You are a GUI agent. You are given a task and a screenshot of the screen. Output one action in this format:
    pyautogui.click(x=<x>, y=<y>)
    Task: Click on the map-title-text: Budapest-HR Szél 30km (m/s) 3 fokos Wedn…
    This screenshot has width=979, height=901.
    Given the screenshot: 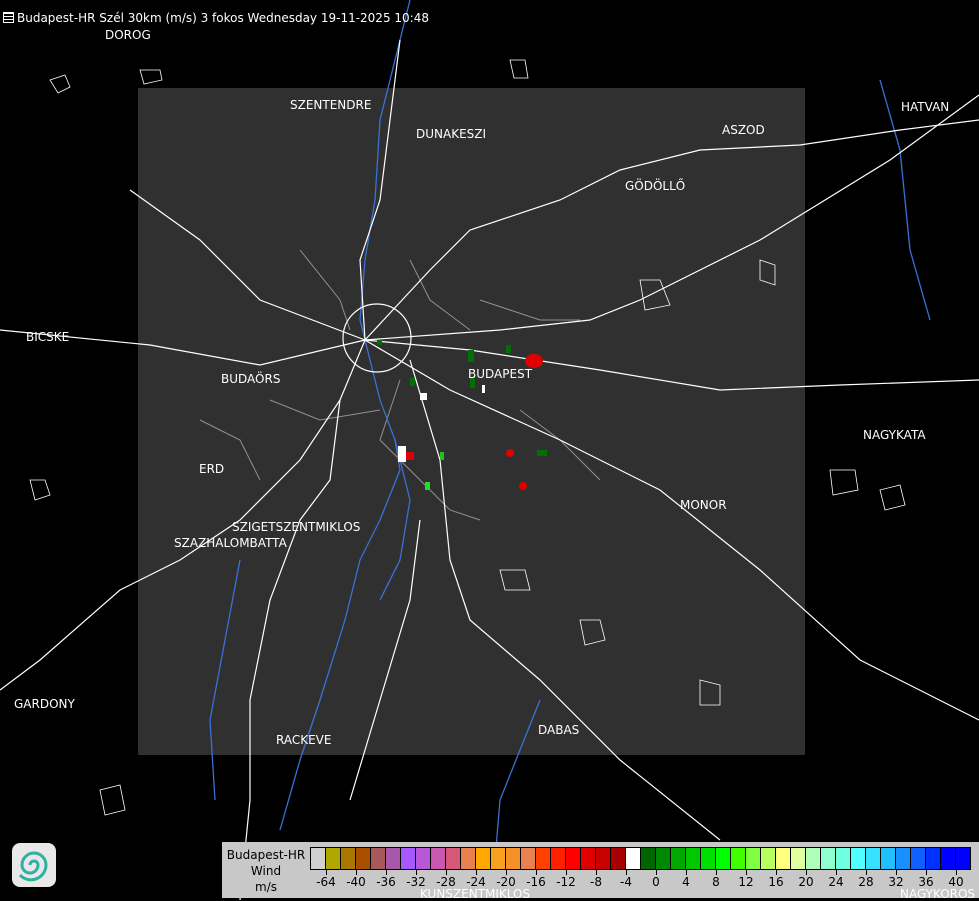 What is the action you would take?
    pyautogui.click(x=223, y=18)
    